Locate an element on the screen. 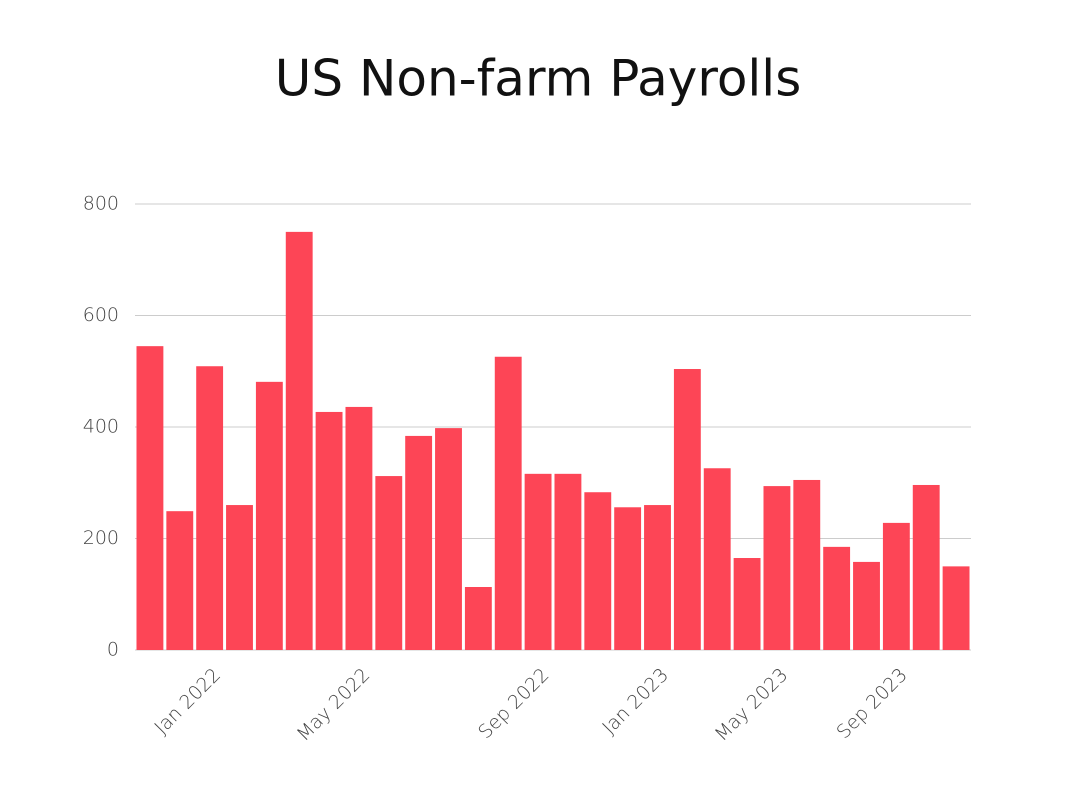 This screenshot has height=798, width=1080. y-tick-label: 800 is located at coordinates (101, 204).